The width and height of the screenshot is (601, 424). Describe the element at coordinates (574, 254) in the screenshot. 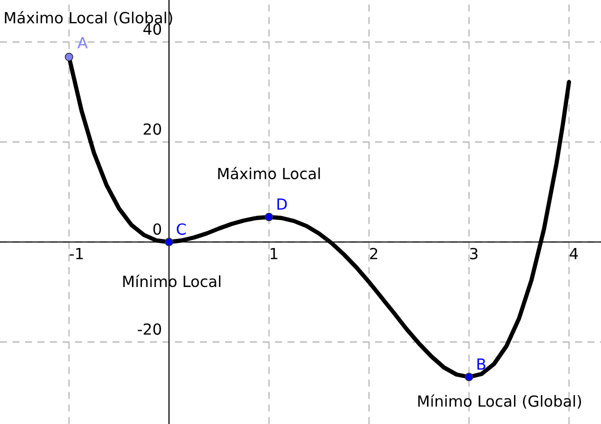

I see `x-tick-label: 4` at that location.